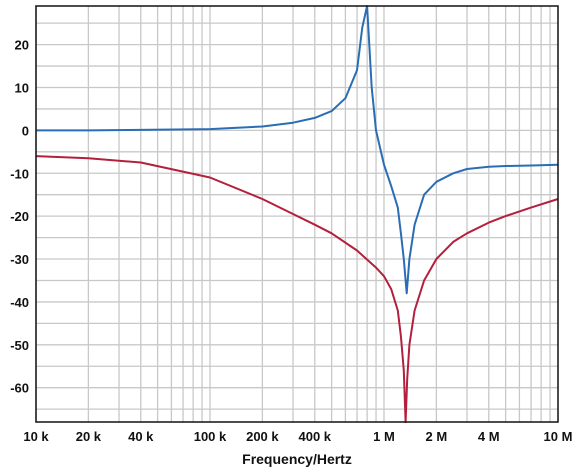 The image size is (577, 476). Describe the element at coordinates (558, 436) in the screenshot. I see `x-tick-label: 10 M` at that location.